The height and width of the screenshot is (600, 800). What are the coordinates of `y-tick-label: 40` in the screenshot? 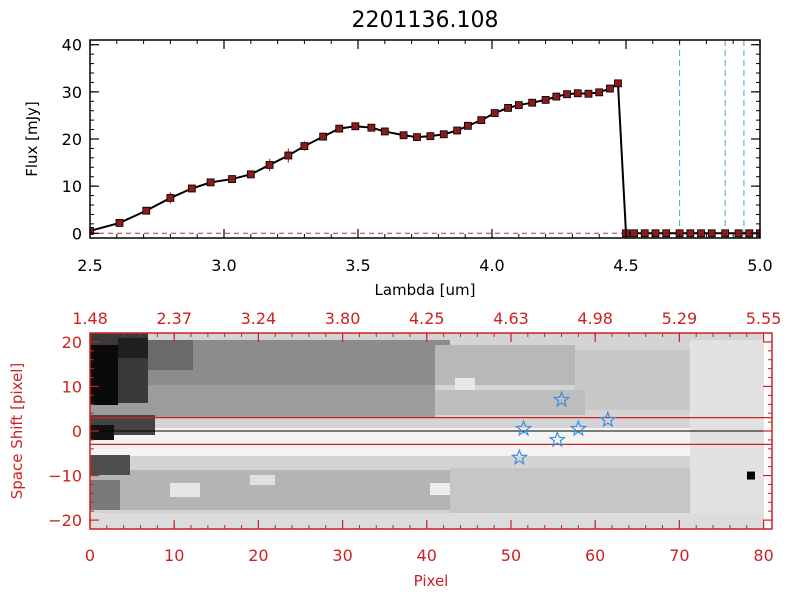 It's located at (72, 45).